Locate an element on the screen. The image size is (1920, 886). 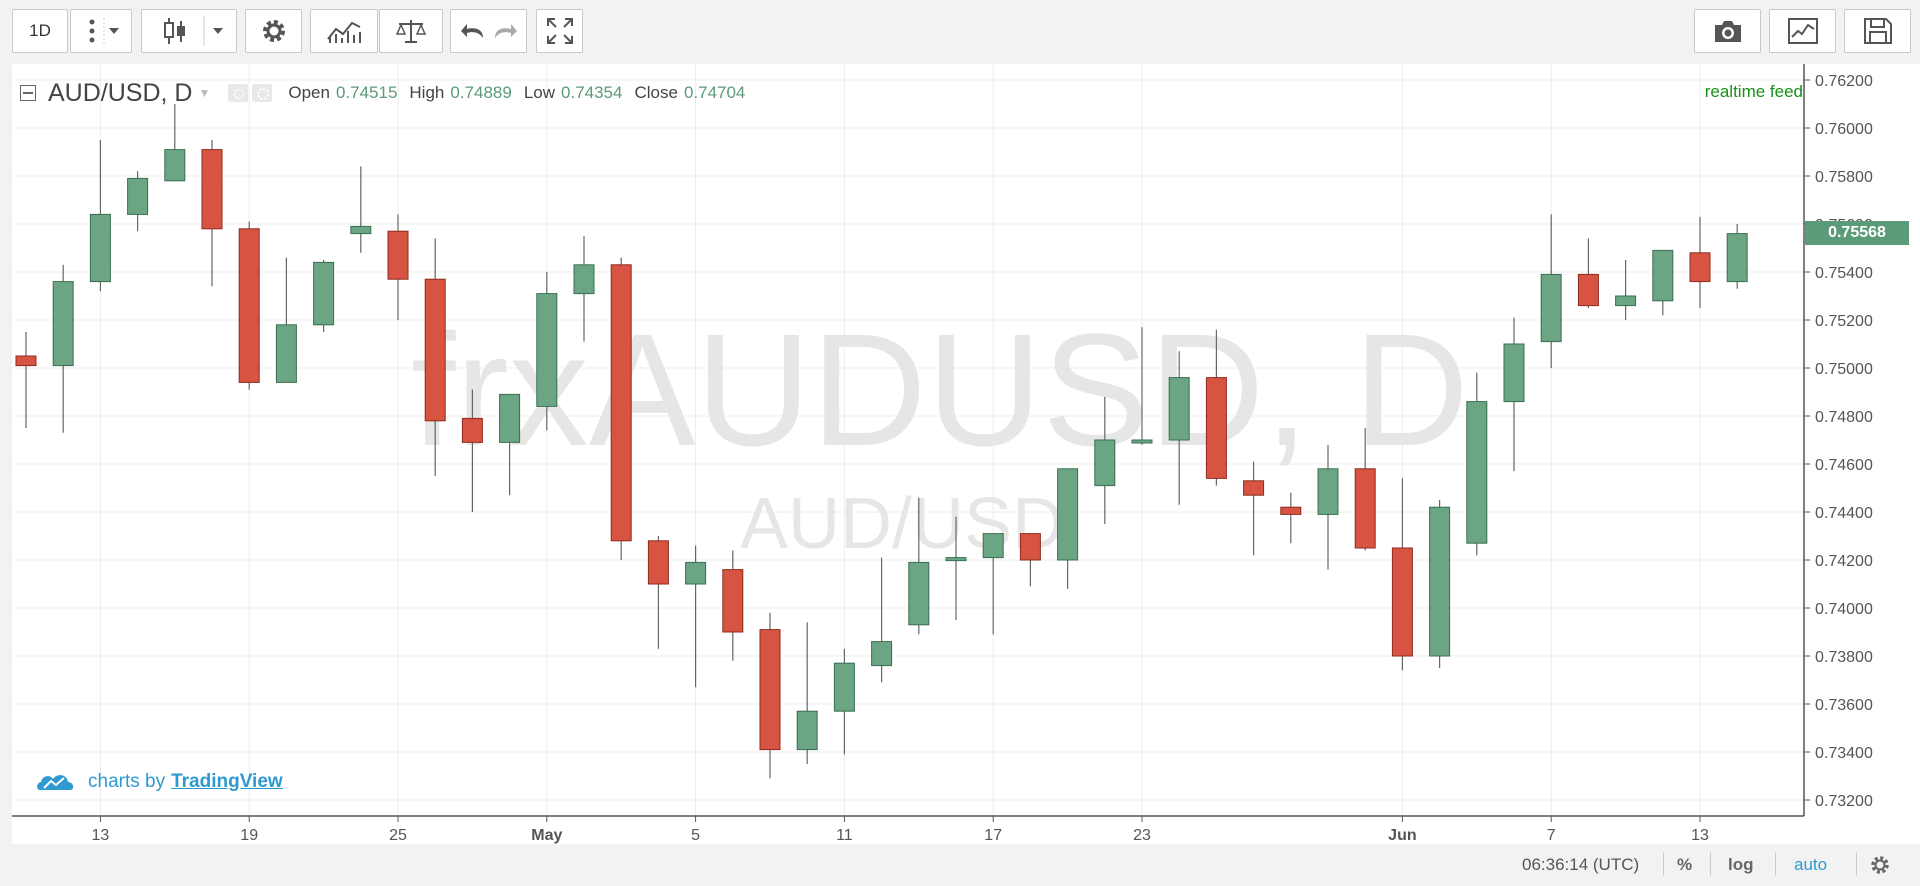
eye-icon is located at coordinates (238, 93).